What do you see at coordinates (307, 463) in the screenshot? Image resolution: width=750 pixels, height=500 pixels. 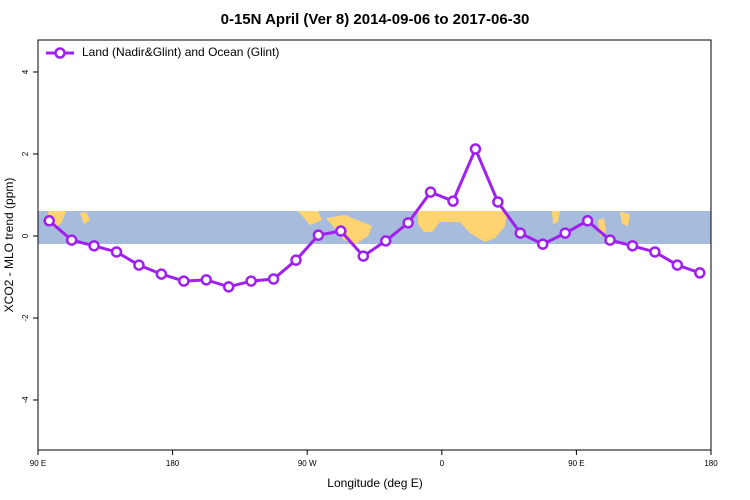 I see `x-tick-label: 90 W` at bounding box center [307, 463].